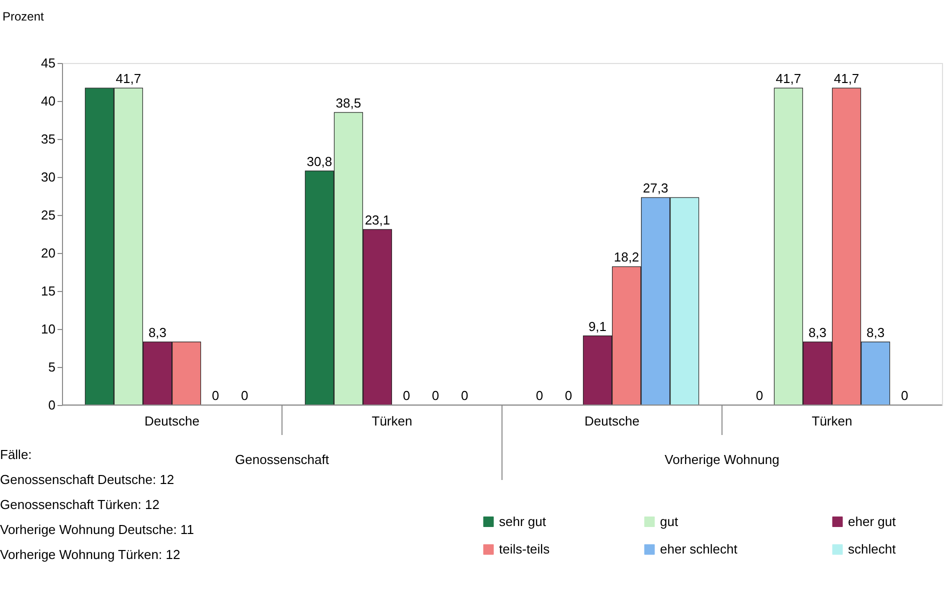 Image resolution: width=944 pixels, height=596 pixels. What do you see at coordinates (655, 188) in the screenshot?
I see `data-label: 27,3` at bounding box center [655, 188].